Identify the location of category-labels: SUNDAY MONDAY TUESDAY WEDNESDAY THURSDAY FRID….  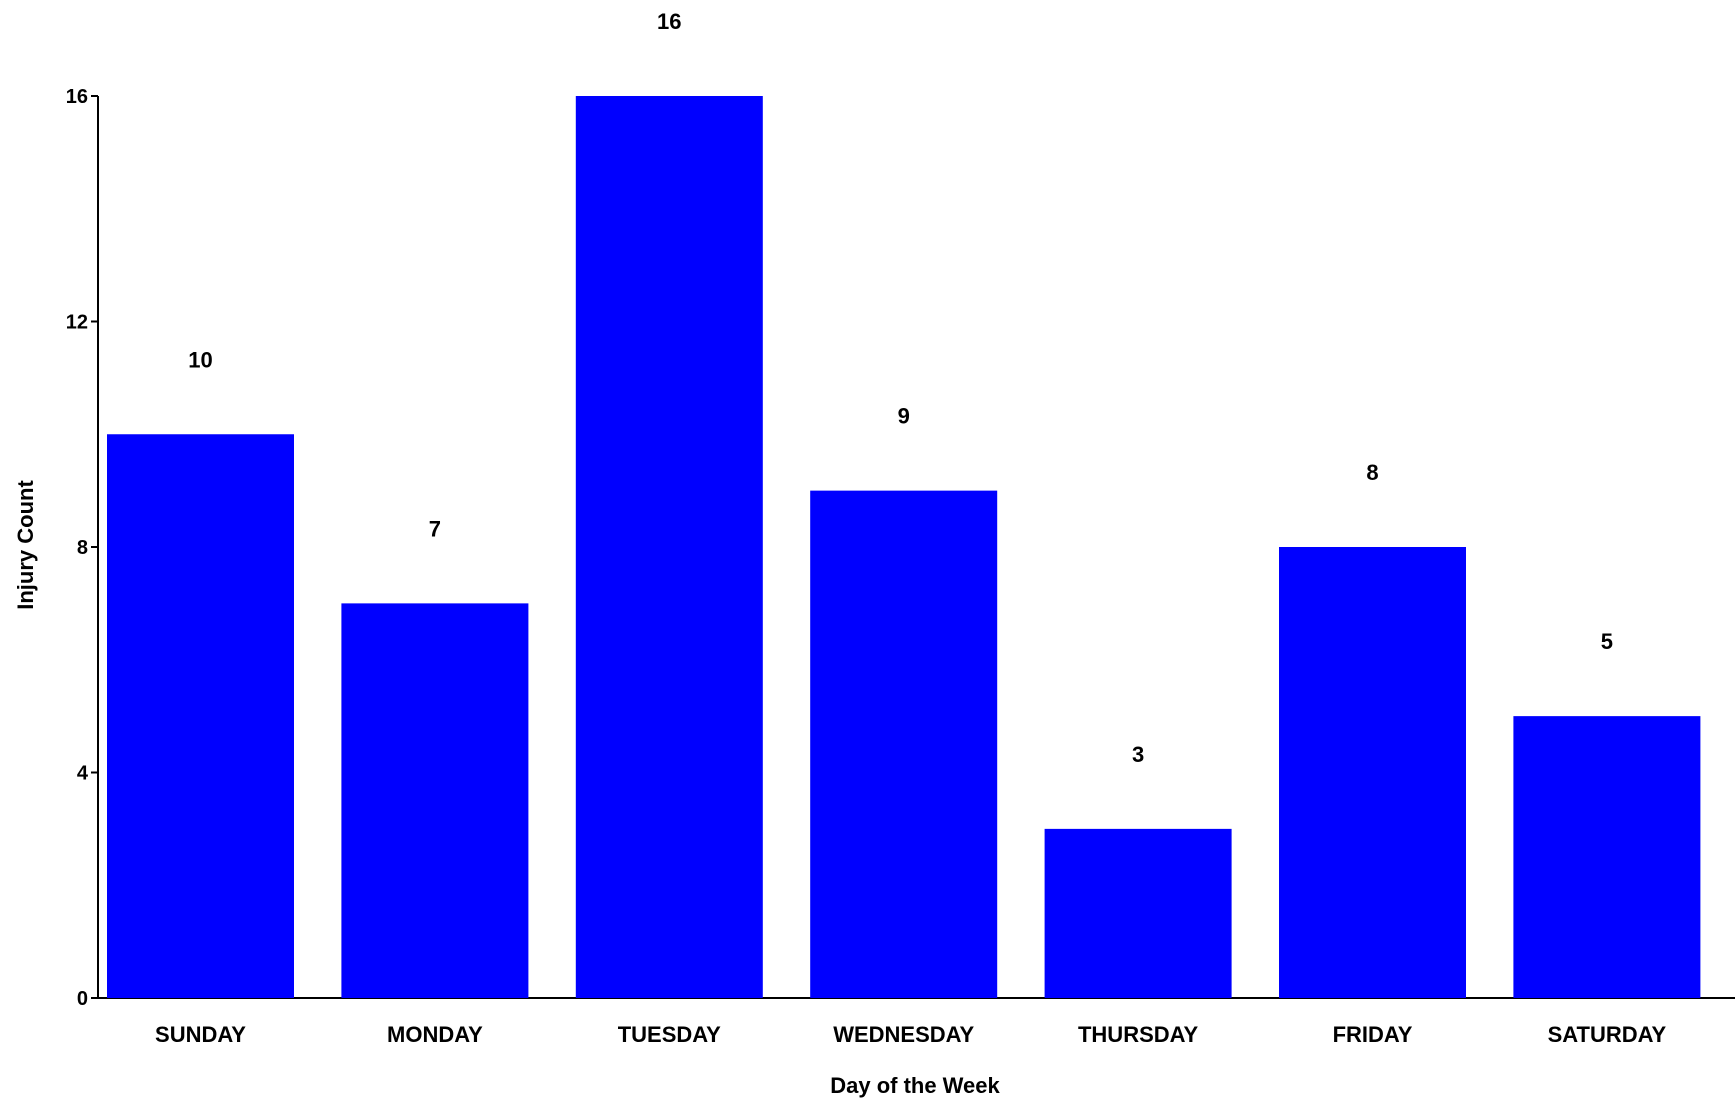
(910, 1034).